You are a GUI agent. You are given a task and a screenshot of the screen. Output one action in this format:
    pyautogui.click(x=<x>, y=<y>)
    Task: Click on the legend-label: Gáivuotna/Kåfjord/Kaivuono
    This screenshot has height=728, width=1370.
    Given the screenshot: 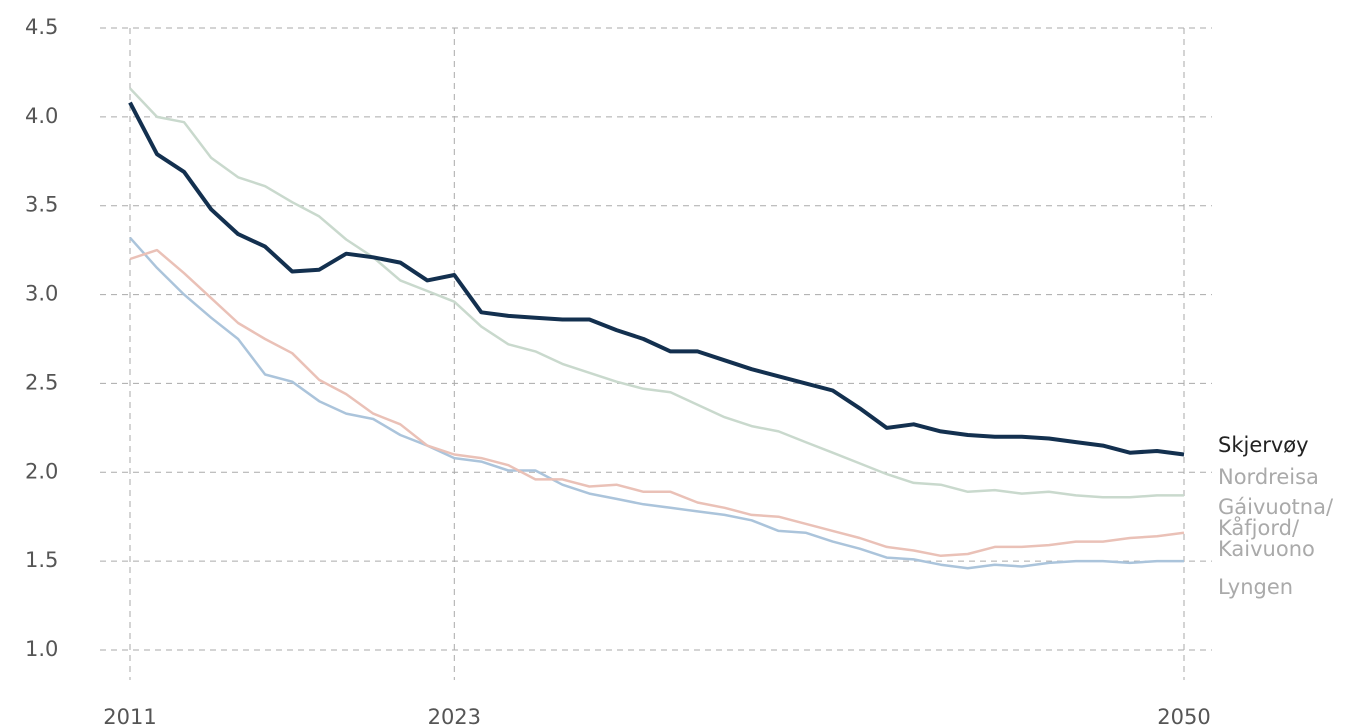 What is the action you would take?
    pyautogui.click(x=1276, y=528)
    